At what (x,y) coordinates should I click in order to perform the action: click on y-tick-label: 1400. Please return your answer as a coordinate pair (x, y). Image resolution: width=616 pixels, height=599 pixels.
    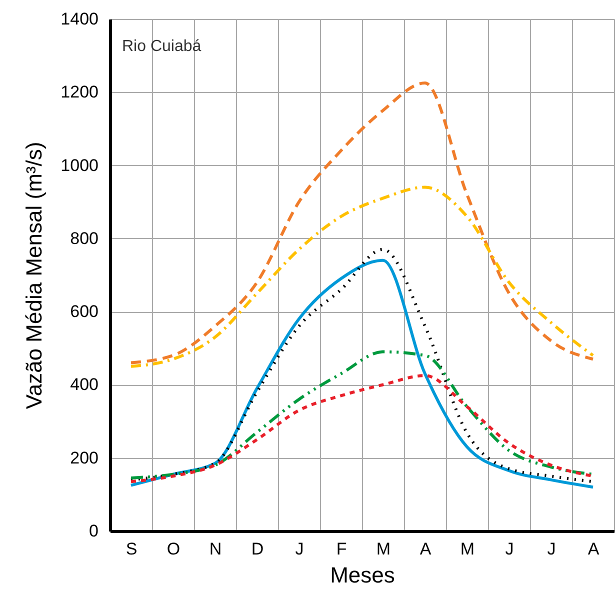
    Looking at the image, I should click on (79, 19).